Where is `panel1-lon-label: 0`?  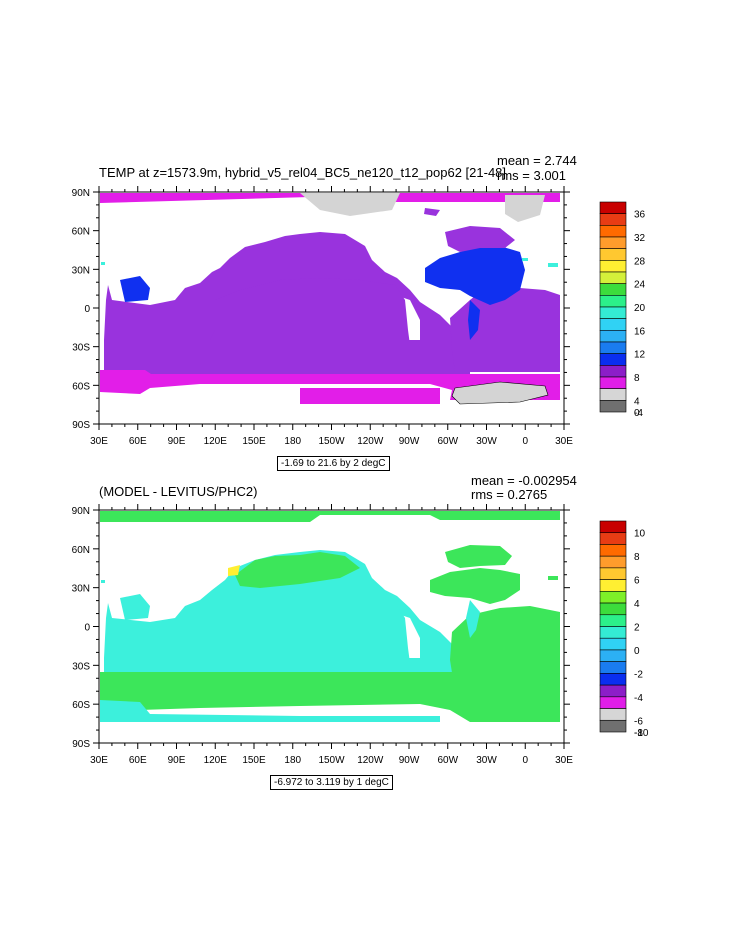 panel1-lon-label: 0 is located at coordinates (525, 441).